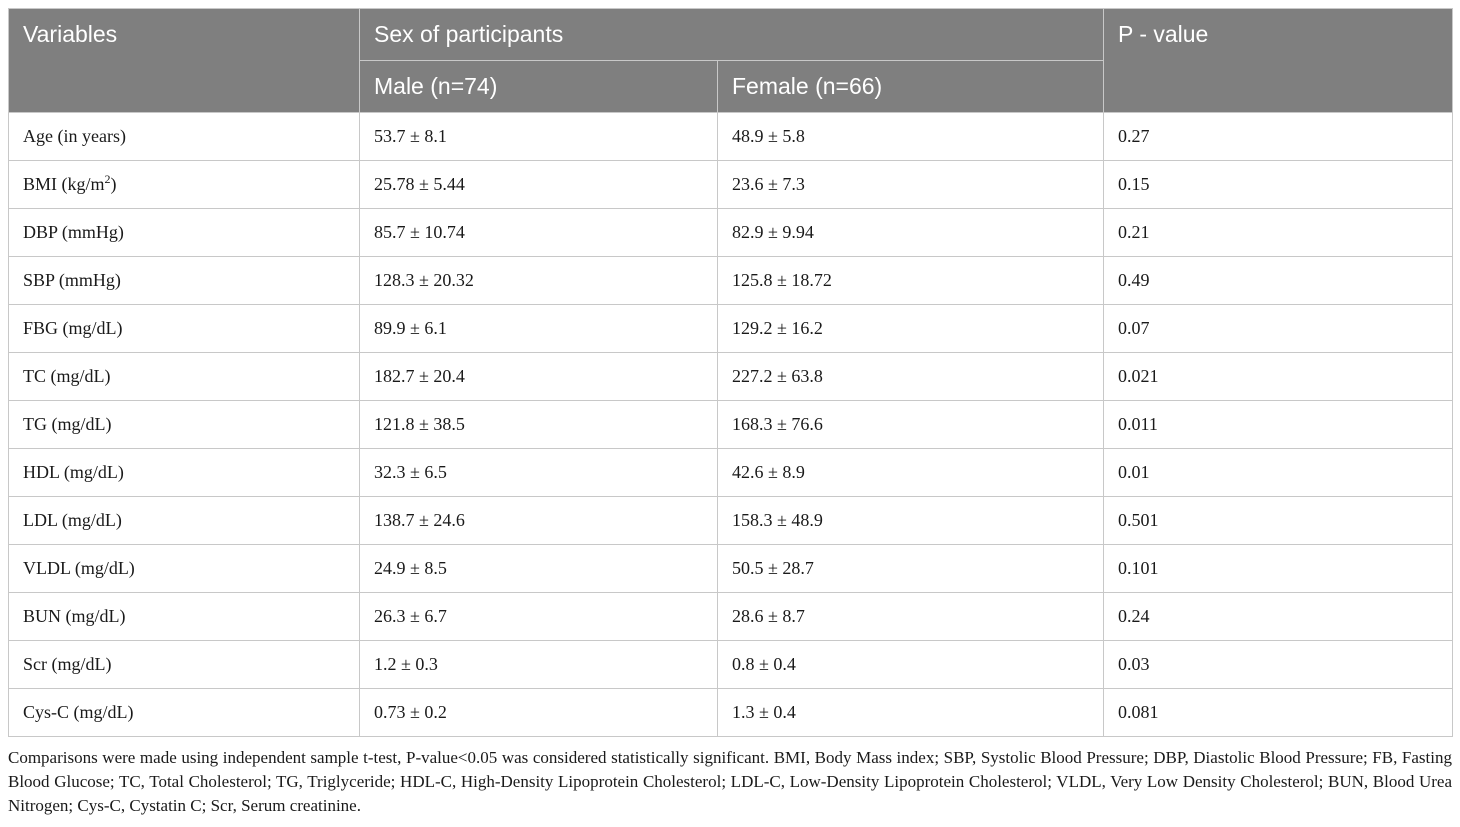 This screenshot has width=1460, height=827. Describe the element at coordinates (910, 712) in the screenshot. I see `cell-female: 1.3 ± 0.4` at that location.